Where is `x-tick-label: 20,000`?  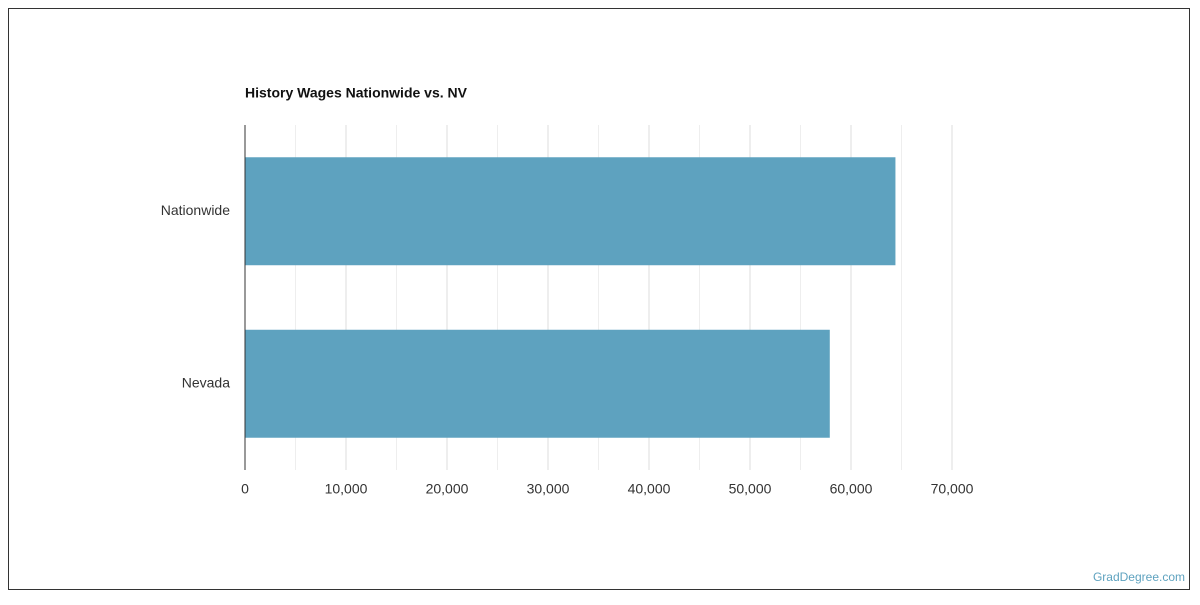
x-tick-label: 20,000 is located at coordinates (447, 489).